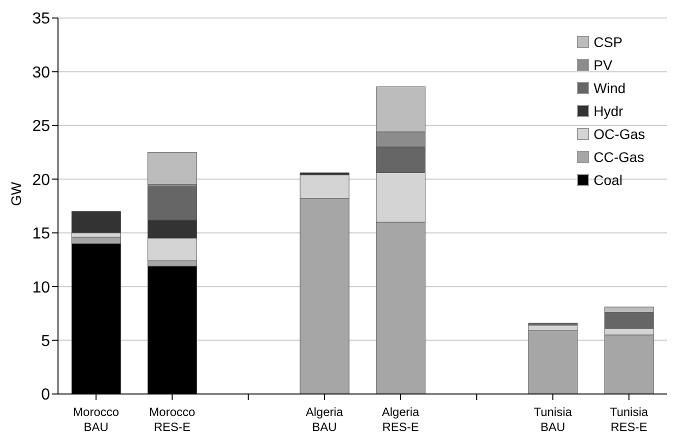 The height and width of the screenshot is (442, 683). What do you see at coordinates (553, 419) in the screenshot?
I see `x-tick-label: Tunisia BAU` at bounding box center [553, 419].